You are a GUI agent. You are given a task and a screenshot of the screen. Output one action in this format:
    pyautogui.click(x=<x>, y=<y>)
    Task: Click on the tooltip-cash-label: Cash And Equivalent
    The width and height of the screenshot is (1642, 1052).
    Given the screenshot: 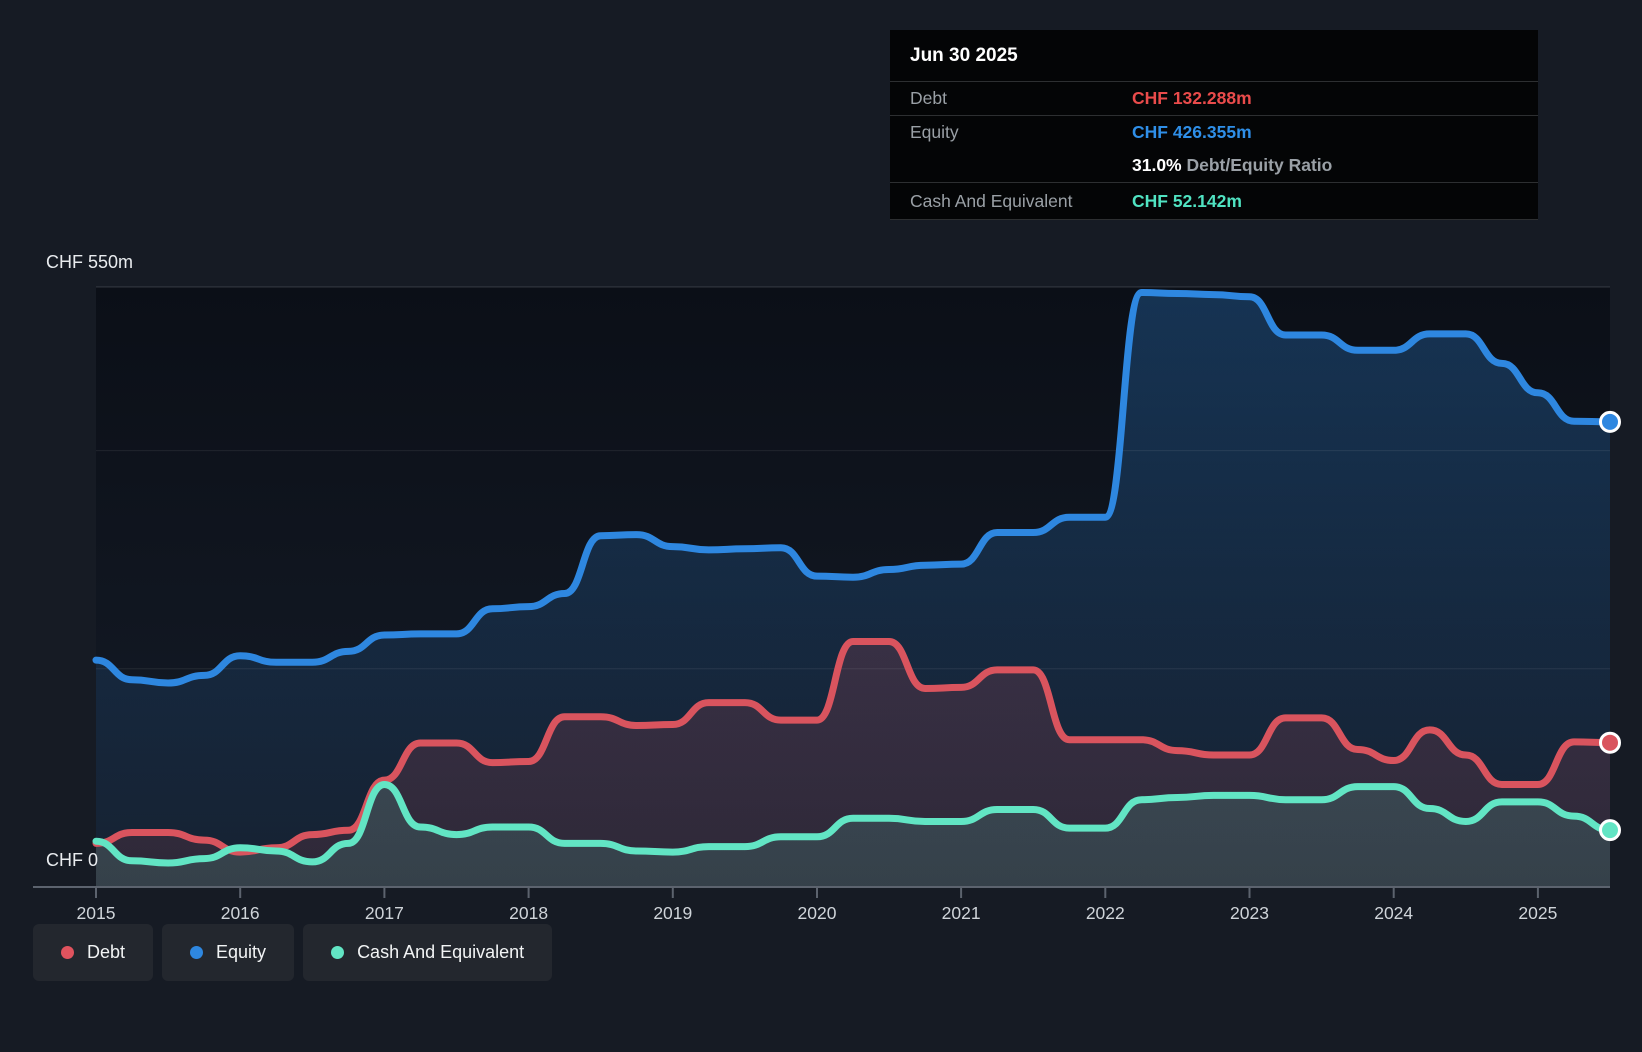 What is the action you would take?
    pyautogui.click(x=991, y=200)
    